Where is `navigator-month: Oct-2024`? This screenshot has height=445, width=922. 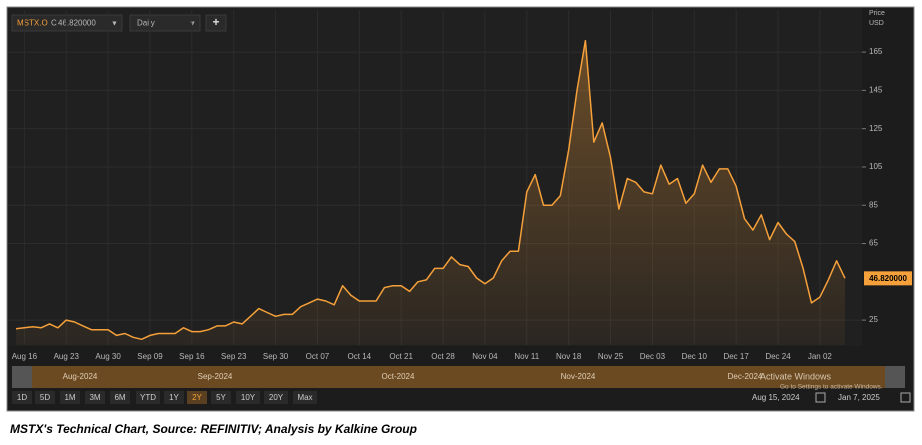
navigator-month: Oct-2024 is located at coordinates (398, 376).